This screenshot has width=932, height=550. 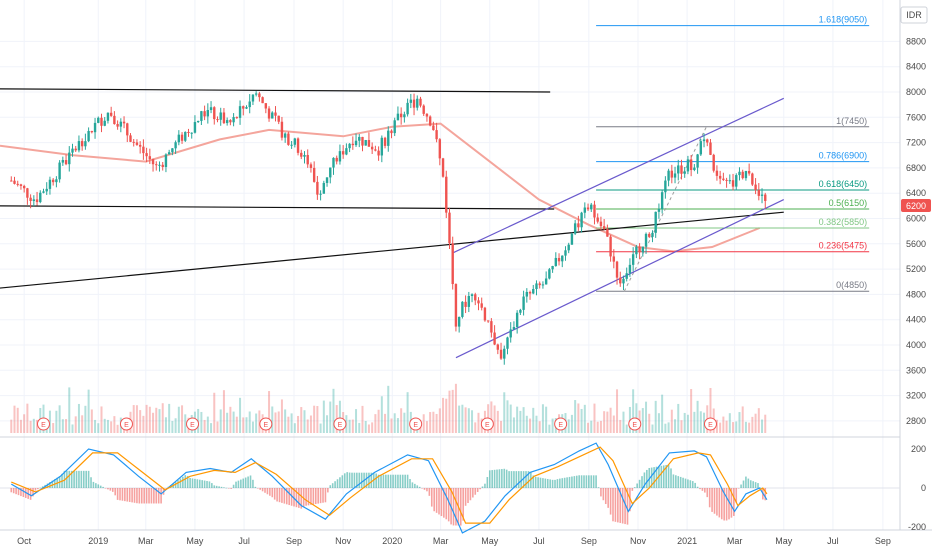 What do you see at coordinates (687, 541) in the screenshot?
I see `date-tick-label: 2021` at bounding box center [687, 541].